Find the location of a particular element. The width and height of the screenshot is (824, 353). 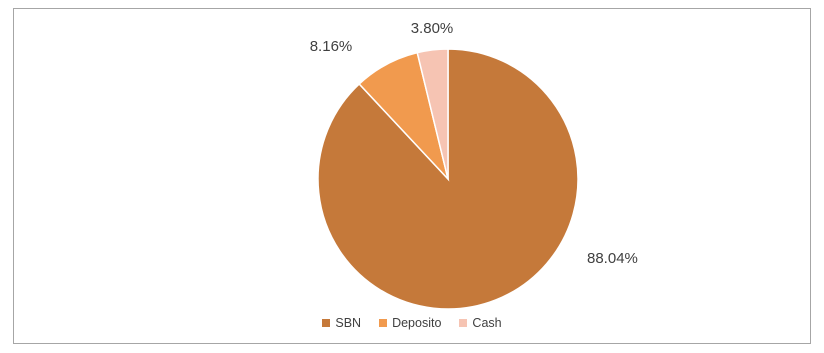

legend-label-cash: Cash is located at coordinates (487, 323).